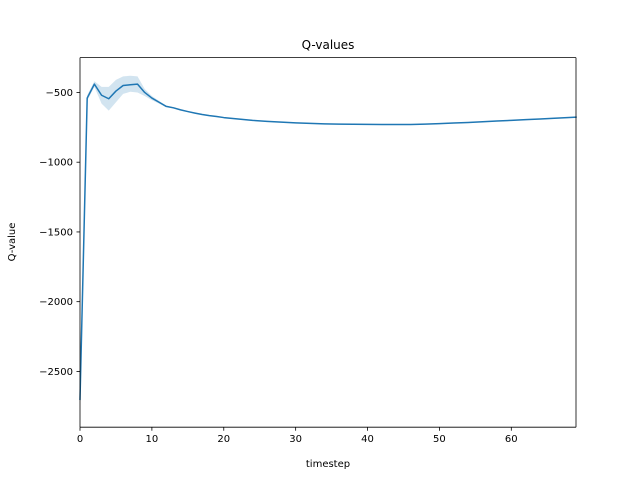 Image resolution: width=640 pixels, height=480 pixels. I want to click on x-tick-label: 20, so click(223, 439).